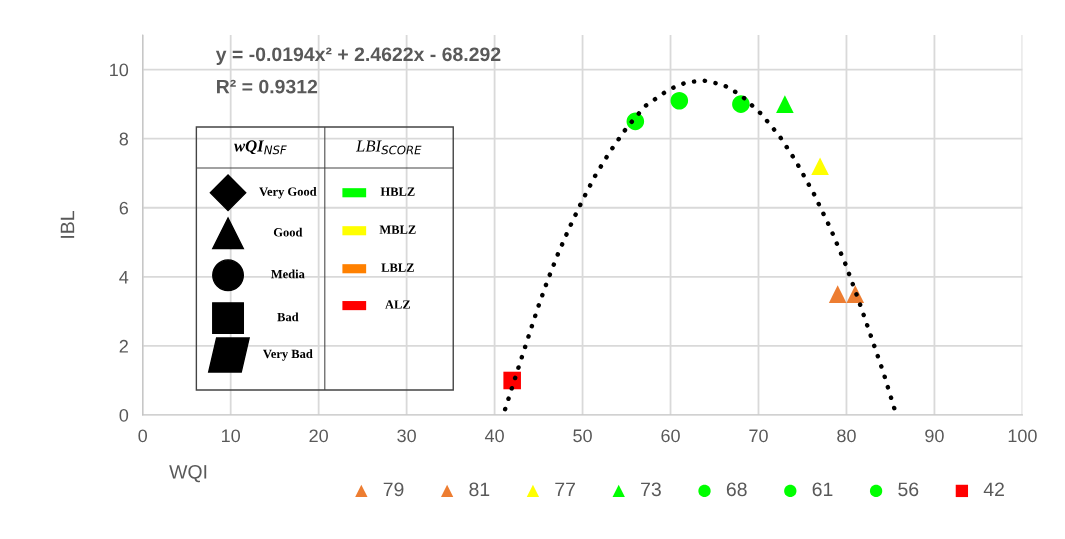  Describe the element at coordinates (582, 436) in the screenshot. I see `x-tick-label: 50` at that location.